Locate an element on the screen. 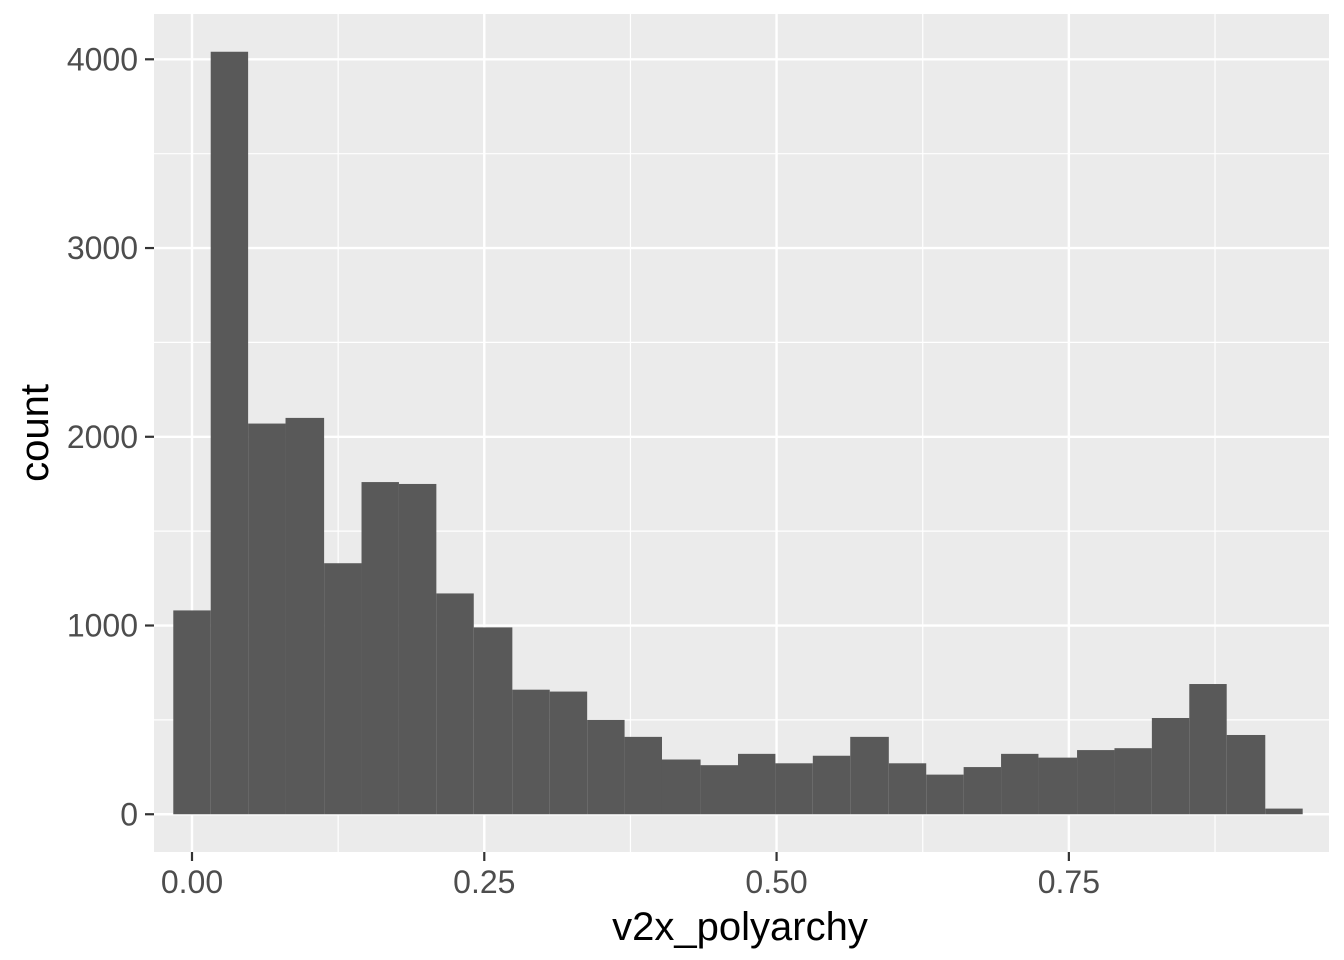 The image size is (1344, 960). y-axis-ticks: 0 1000 2000 3000 4000 is located at coordinates (110, 436).